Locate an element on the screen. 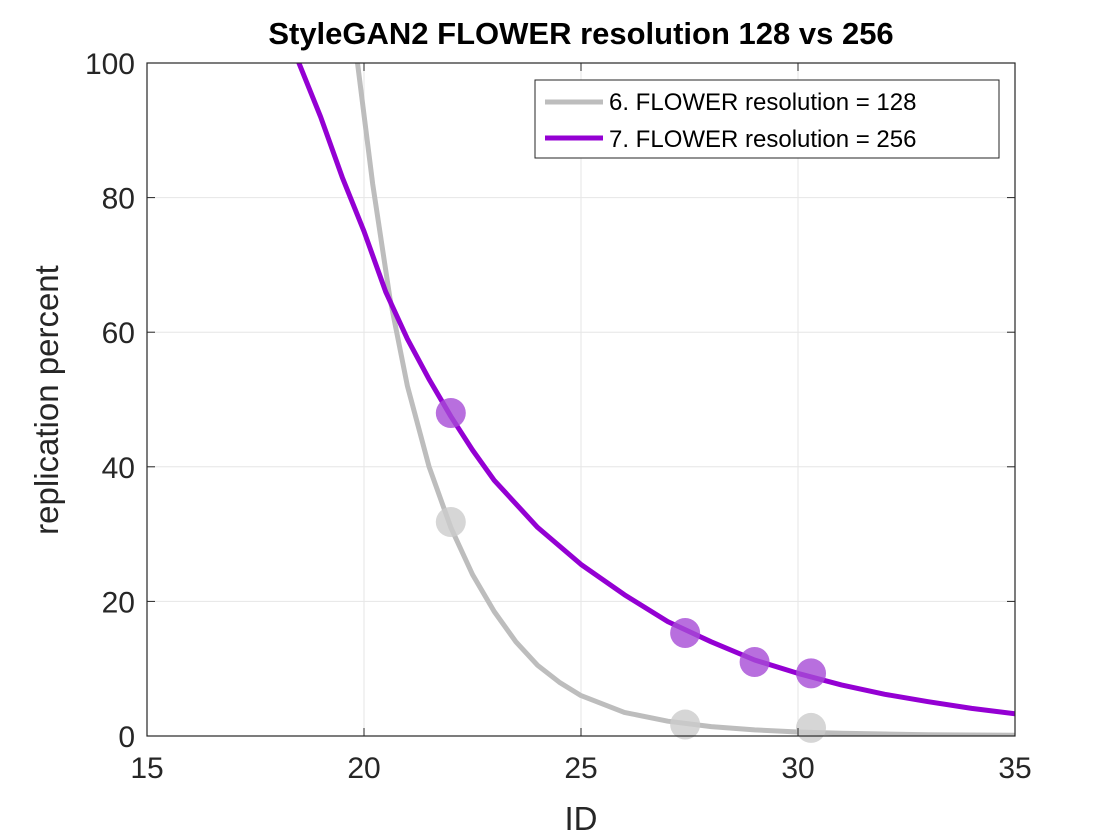  y-tick-label: 100 is located at coordinates (110, 64).